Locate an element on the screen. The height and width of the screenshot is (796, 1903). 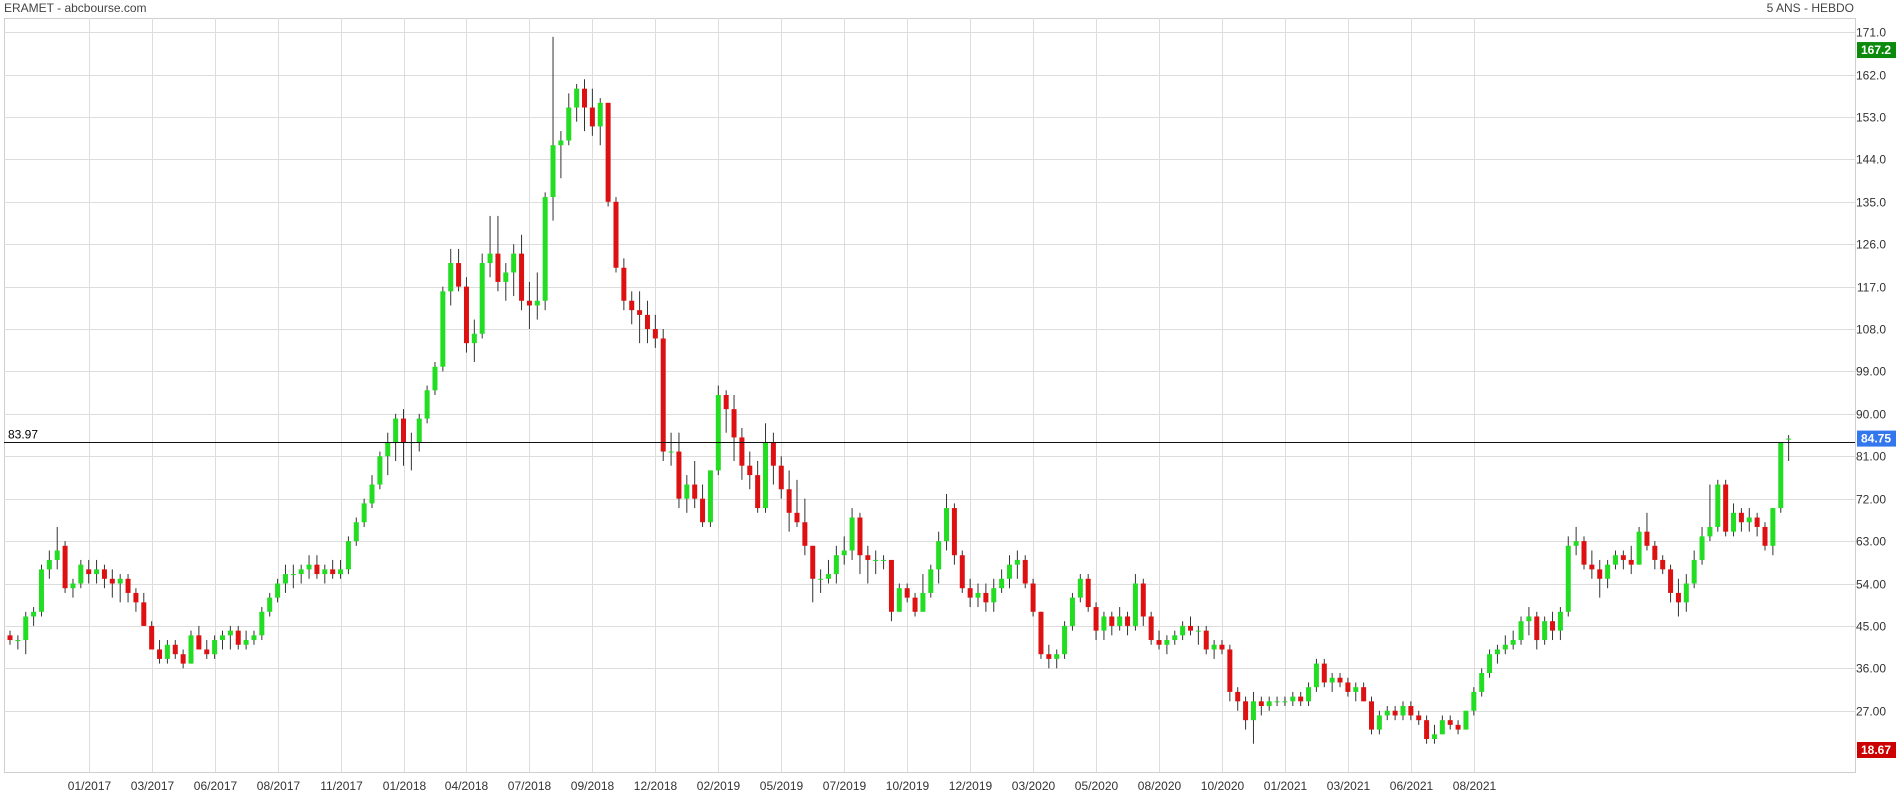
y-tick-label: 171.0 is located at coordinates (1871, 33).